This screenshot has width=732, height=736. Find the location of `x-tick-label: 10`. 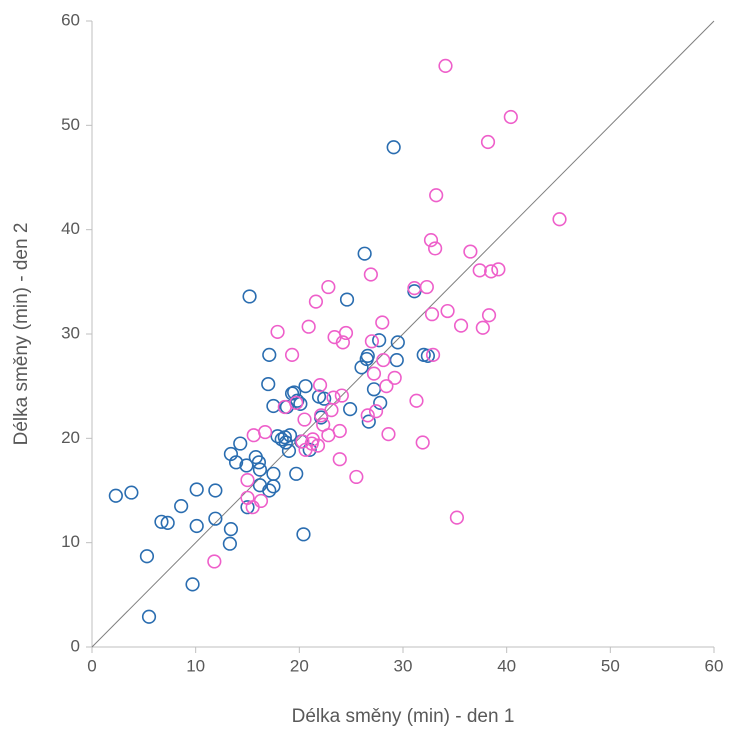

x-tick-label: 10 is located at coordinates (195, 665).